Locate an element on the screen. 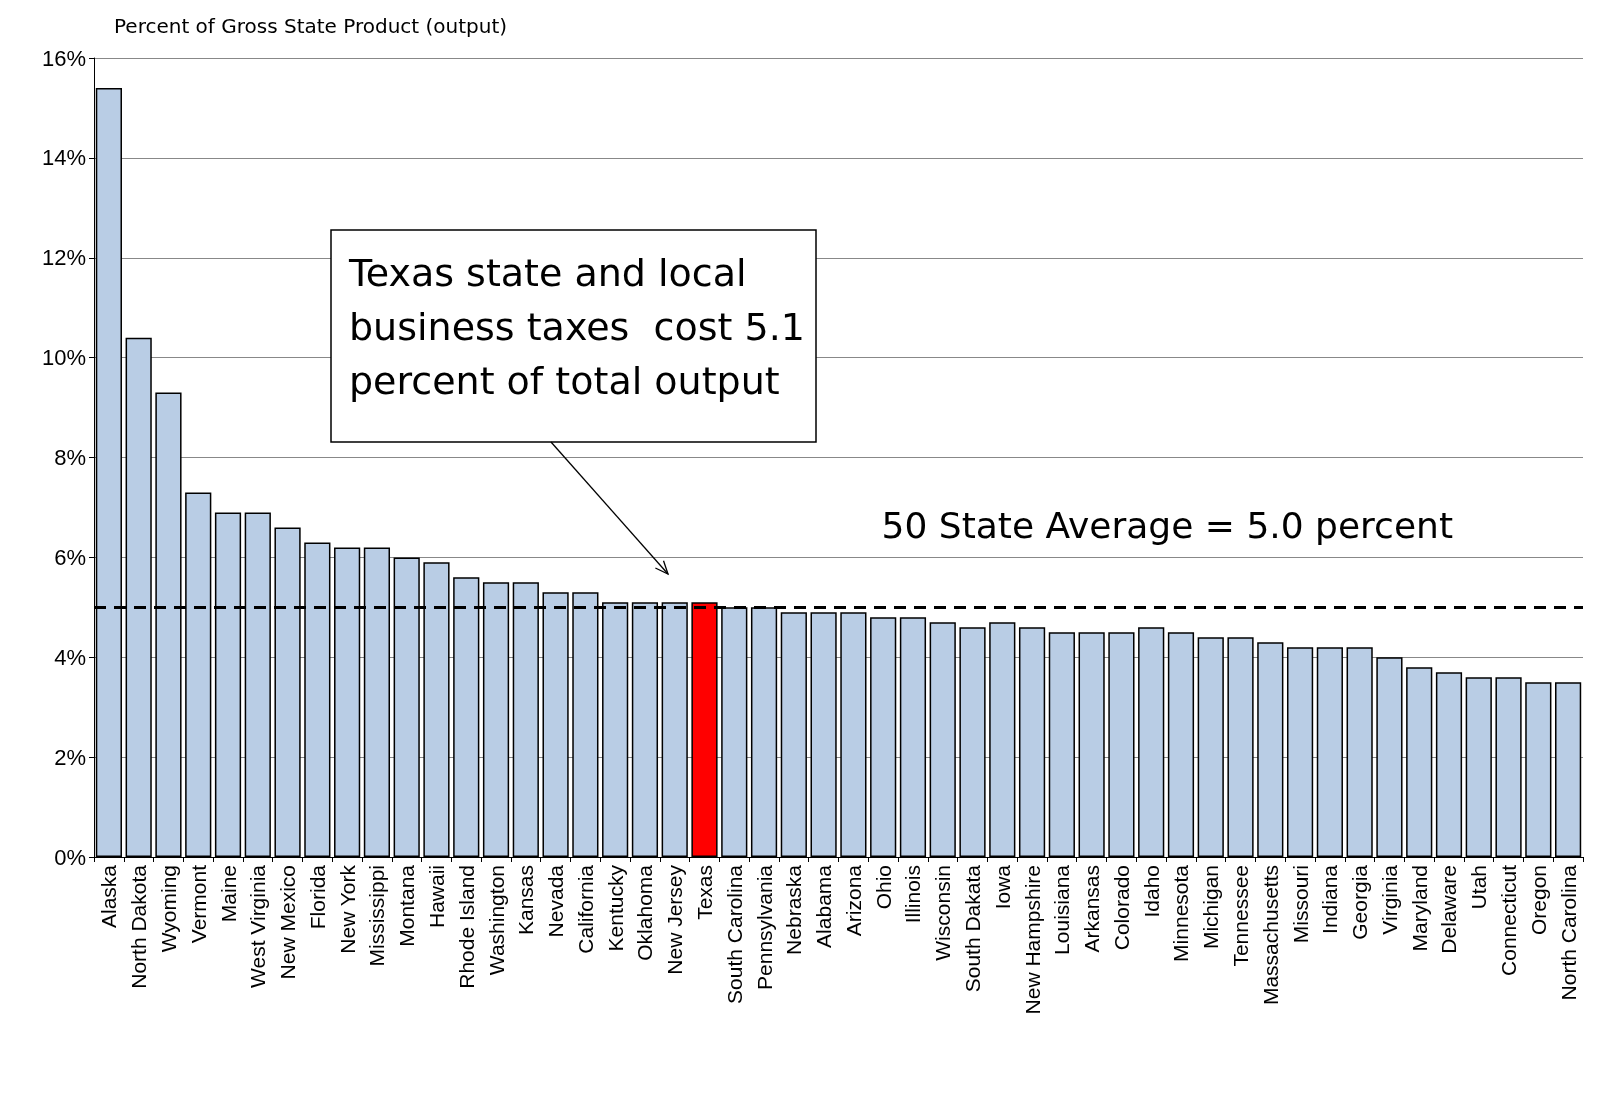 The width and height of the screenshot is (1603, 1093). x-tick-label: South Carolina is located at coordinates (734, 934).